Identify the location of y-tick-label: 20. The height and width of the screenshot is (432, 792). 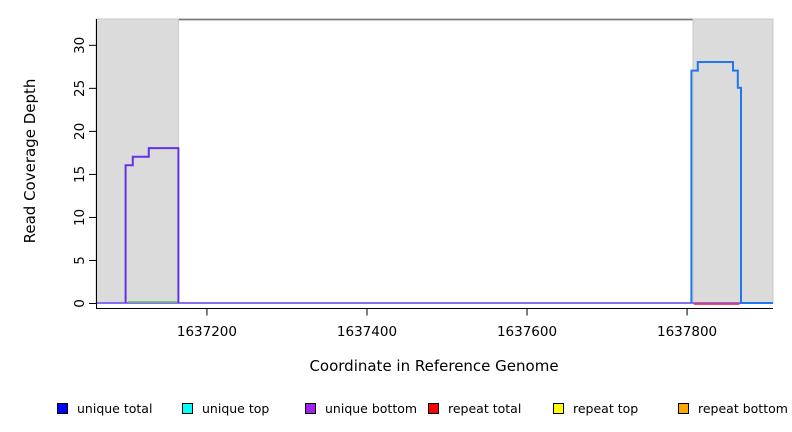
(80, 131).